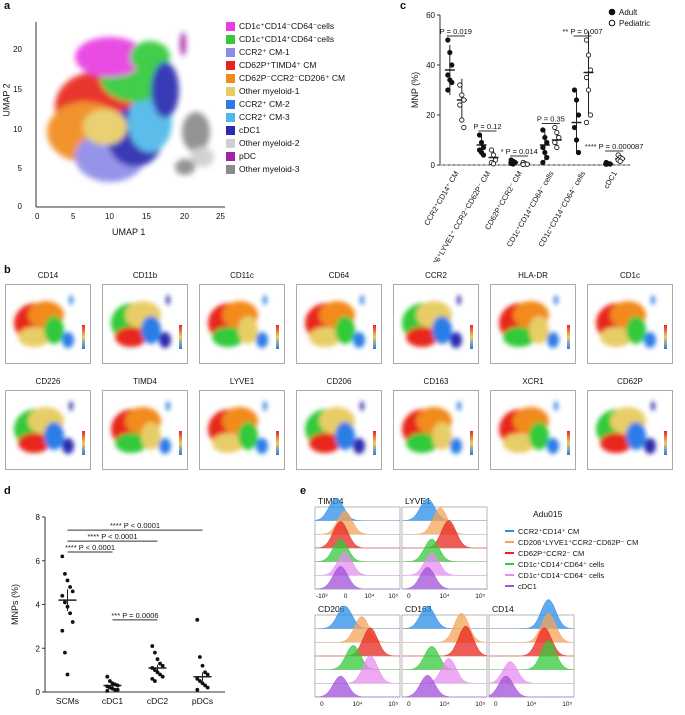 This screenshot has width=685, height=715. I want to click on panel-label-a: a, so click(7, 6).